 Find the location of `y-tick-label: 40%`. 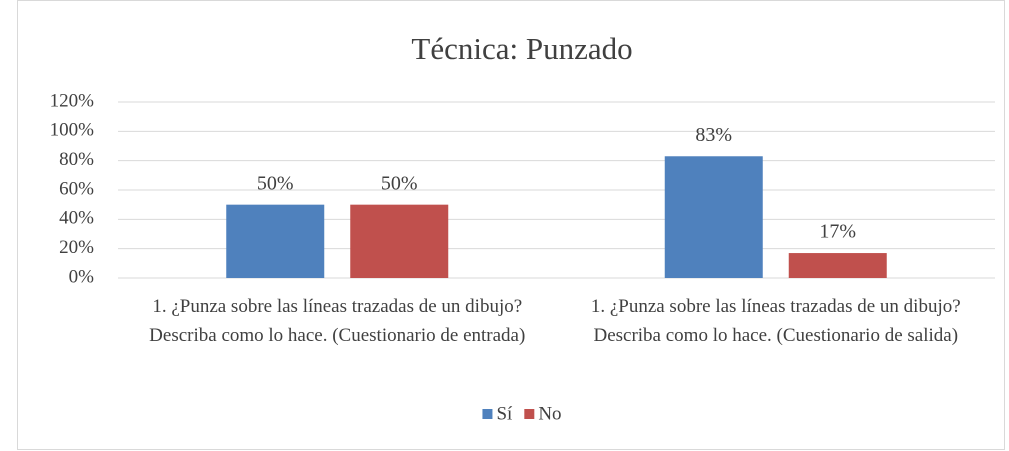

y-tick-label: 40% is located at coordinates (76, 218).